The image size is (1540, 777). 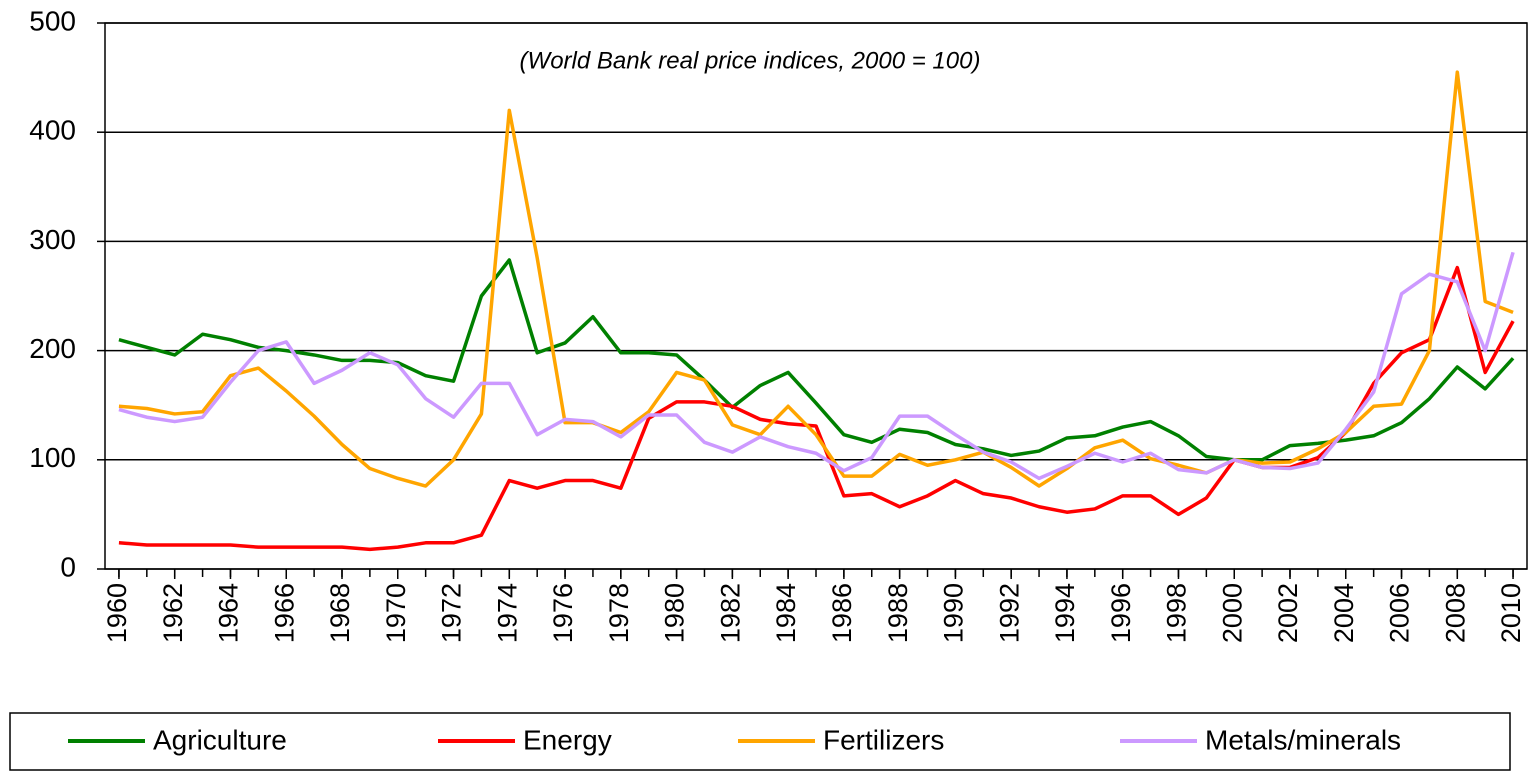 What do you see at coordinates (1288, 613) in the screenshot?
I see `x-tick-label: 2002` at bounding box center [1288, 613].